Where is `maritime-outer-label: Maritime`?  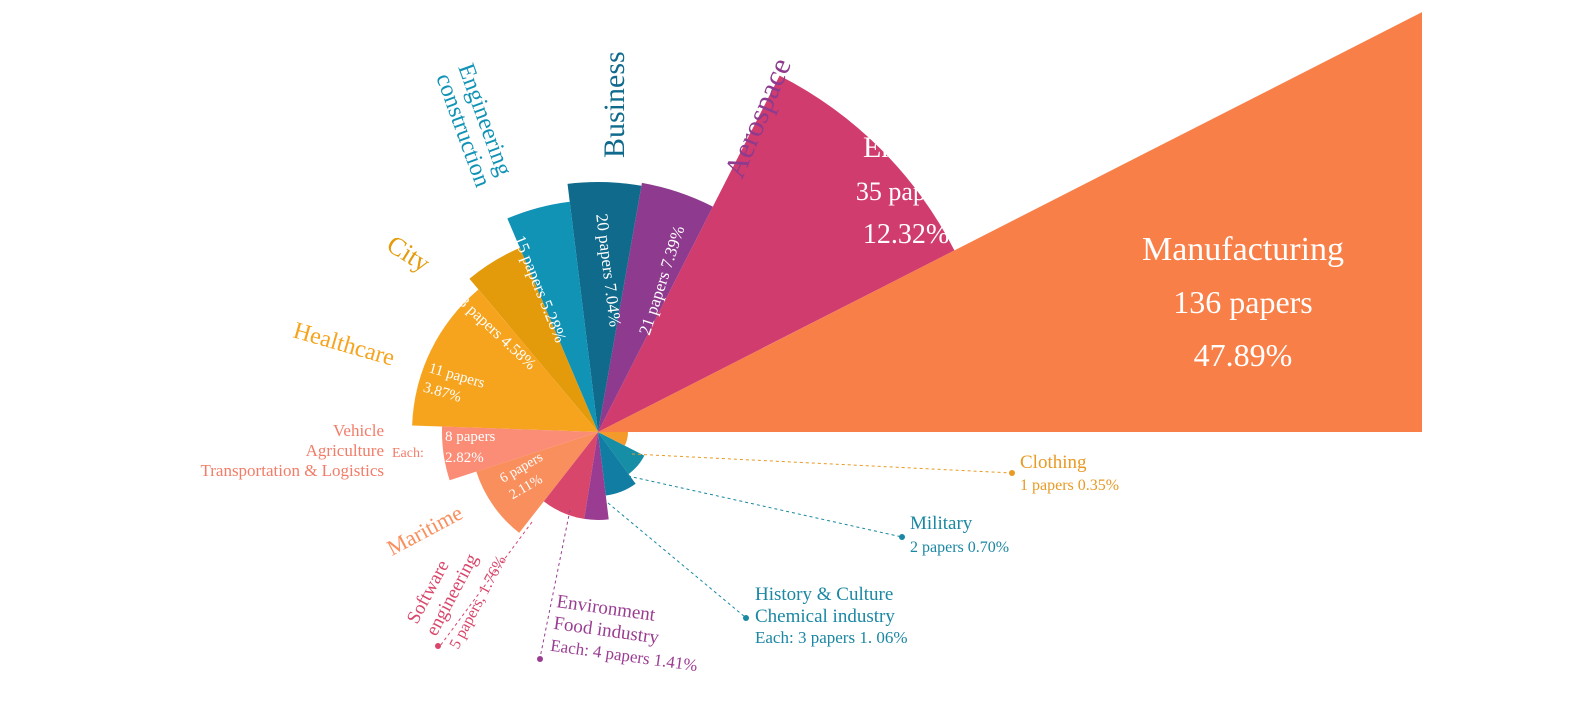 maritime-outer-label: Maritime is located at coordinates (425, 530).